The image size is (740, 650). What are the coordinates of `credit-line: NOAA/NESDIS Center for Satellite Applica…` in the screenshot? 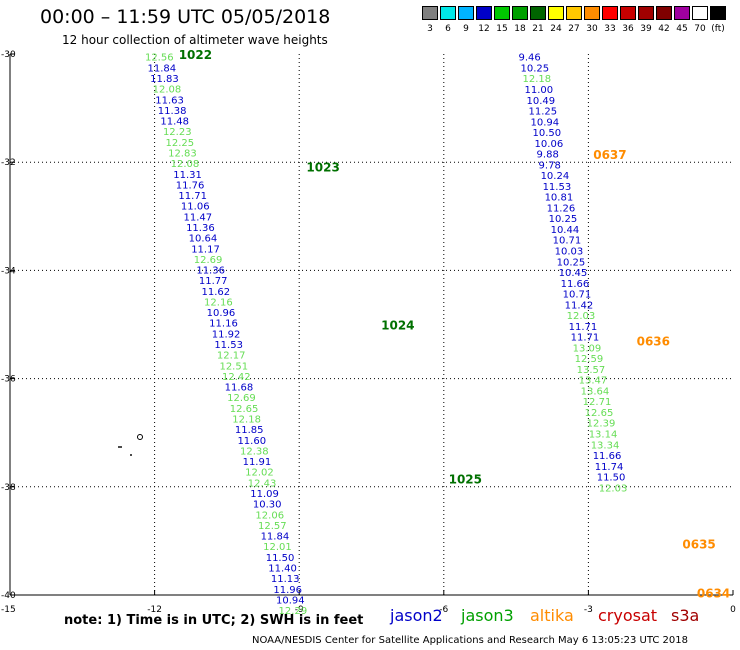 It's located at (470, 640).